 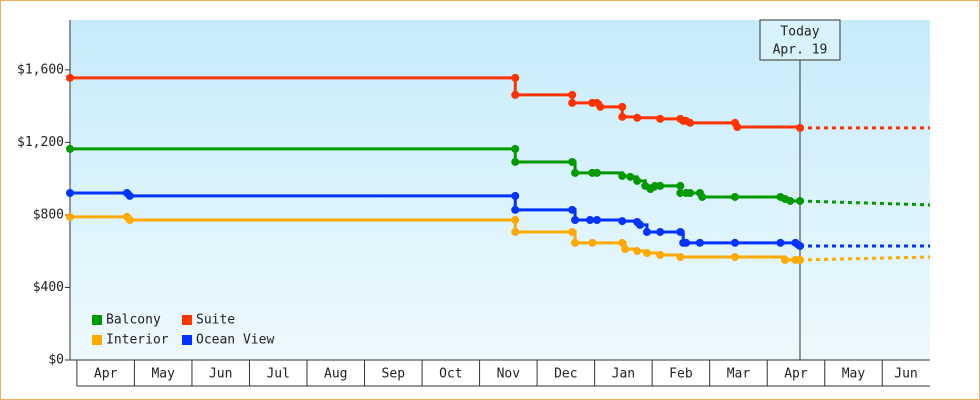 What do you see at coordinates (800, 50) in the screenshot?
I see `today-label: Apr. 19` at bounding box center [800, 50].